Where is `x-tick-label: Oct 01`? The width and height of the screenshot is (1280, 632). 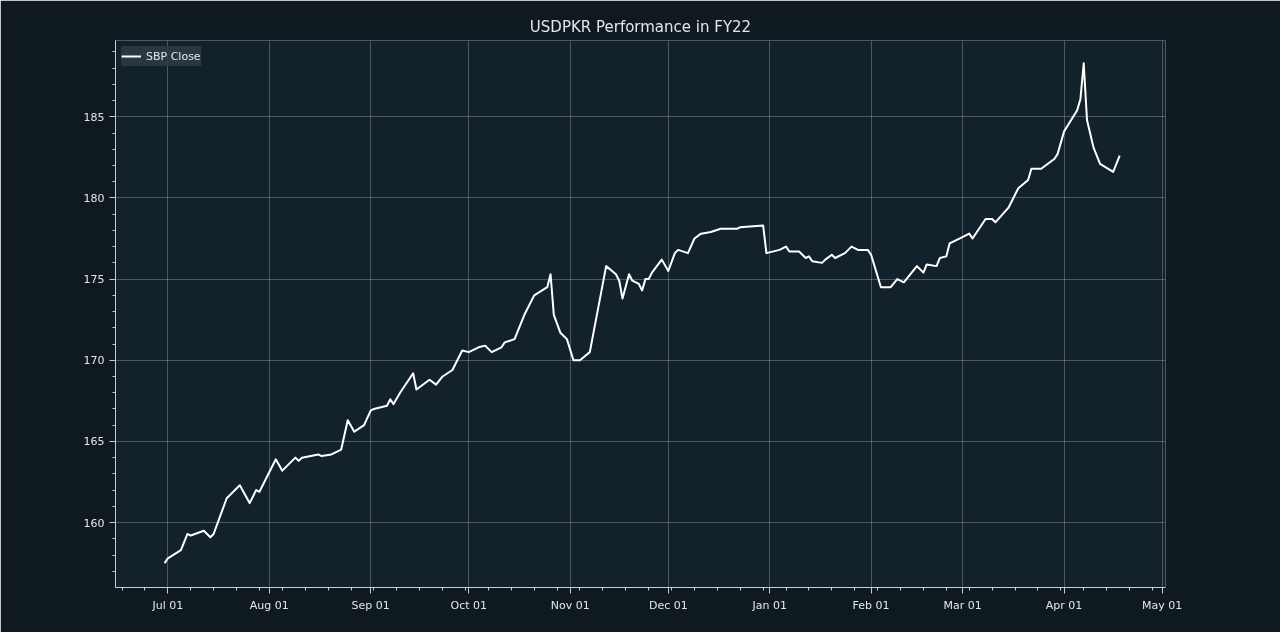
x-tick-label: Oct 01 is located at coordinates (469, 605).